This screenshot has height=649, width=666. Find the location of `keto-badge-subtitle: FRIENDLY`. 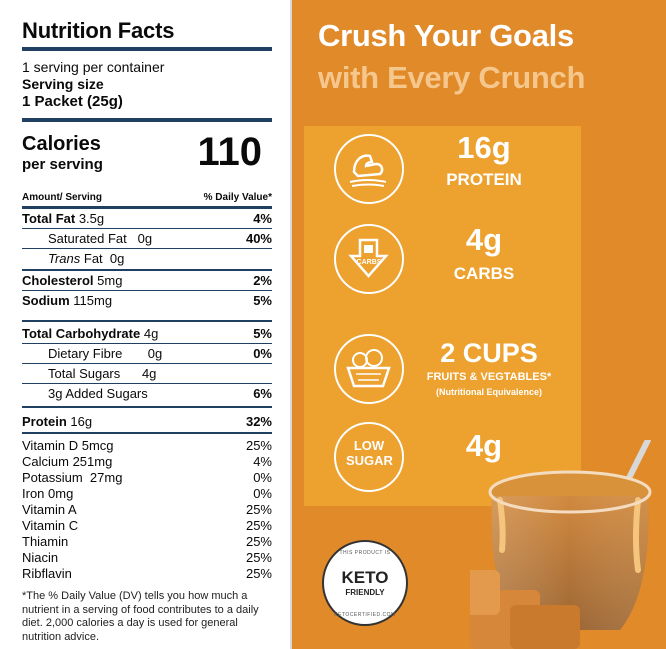

keto-badge-subtitle: FRIENDLY is located at coordinates (365, 592).